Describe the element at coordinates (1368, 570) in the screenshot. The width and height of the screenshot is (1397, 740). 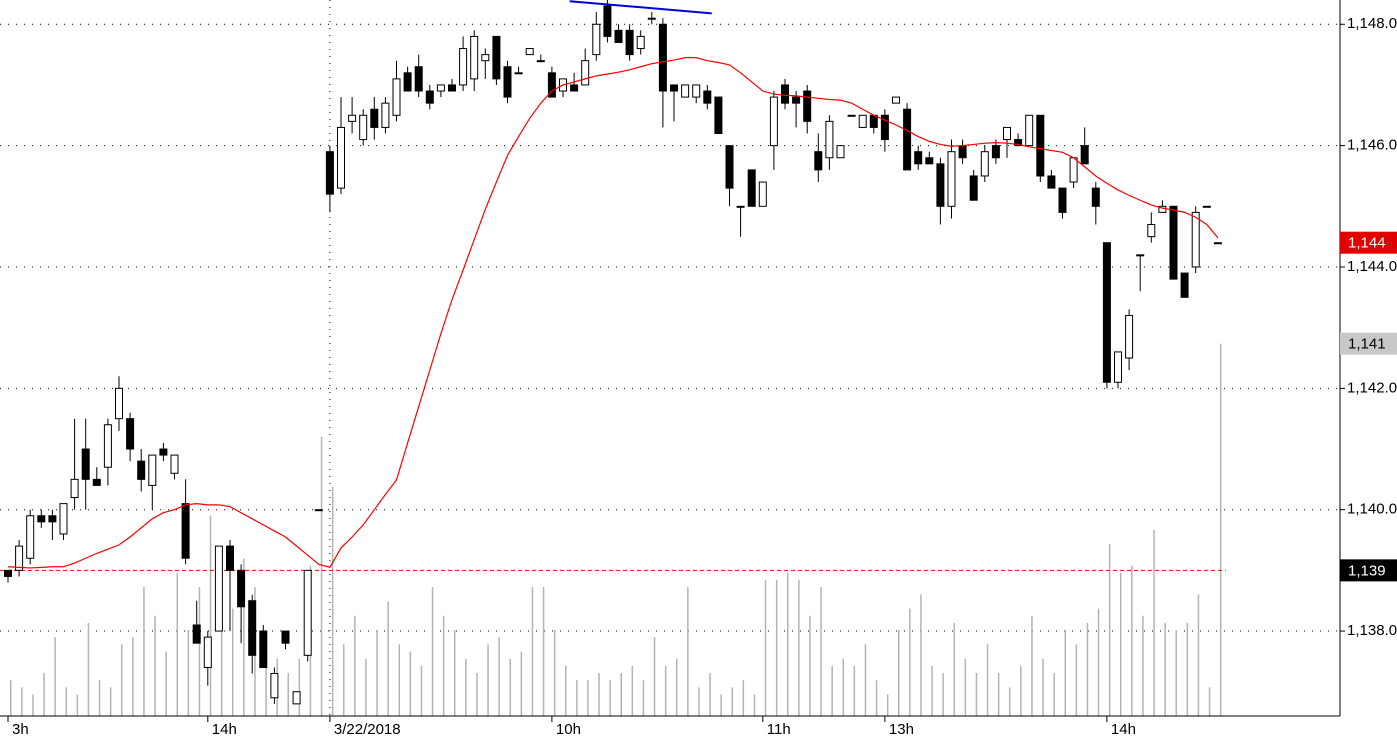
I see `reference-box` at that location.